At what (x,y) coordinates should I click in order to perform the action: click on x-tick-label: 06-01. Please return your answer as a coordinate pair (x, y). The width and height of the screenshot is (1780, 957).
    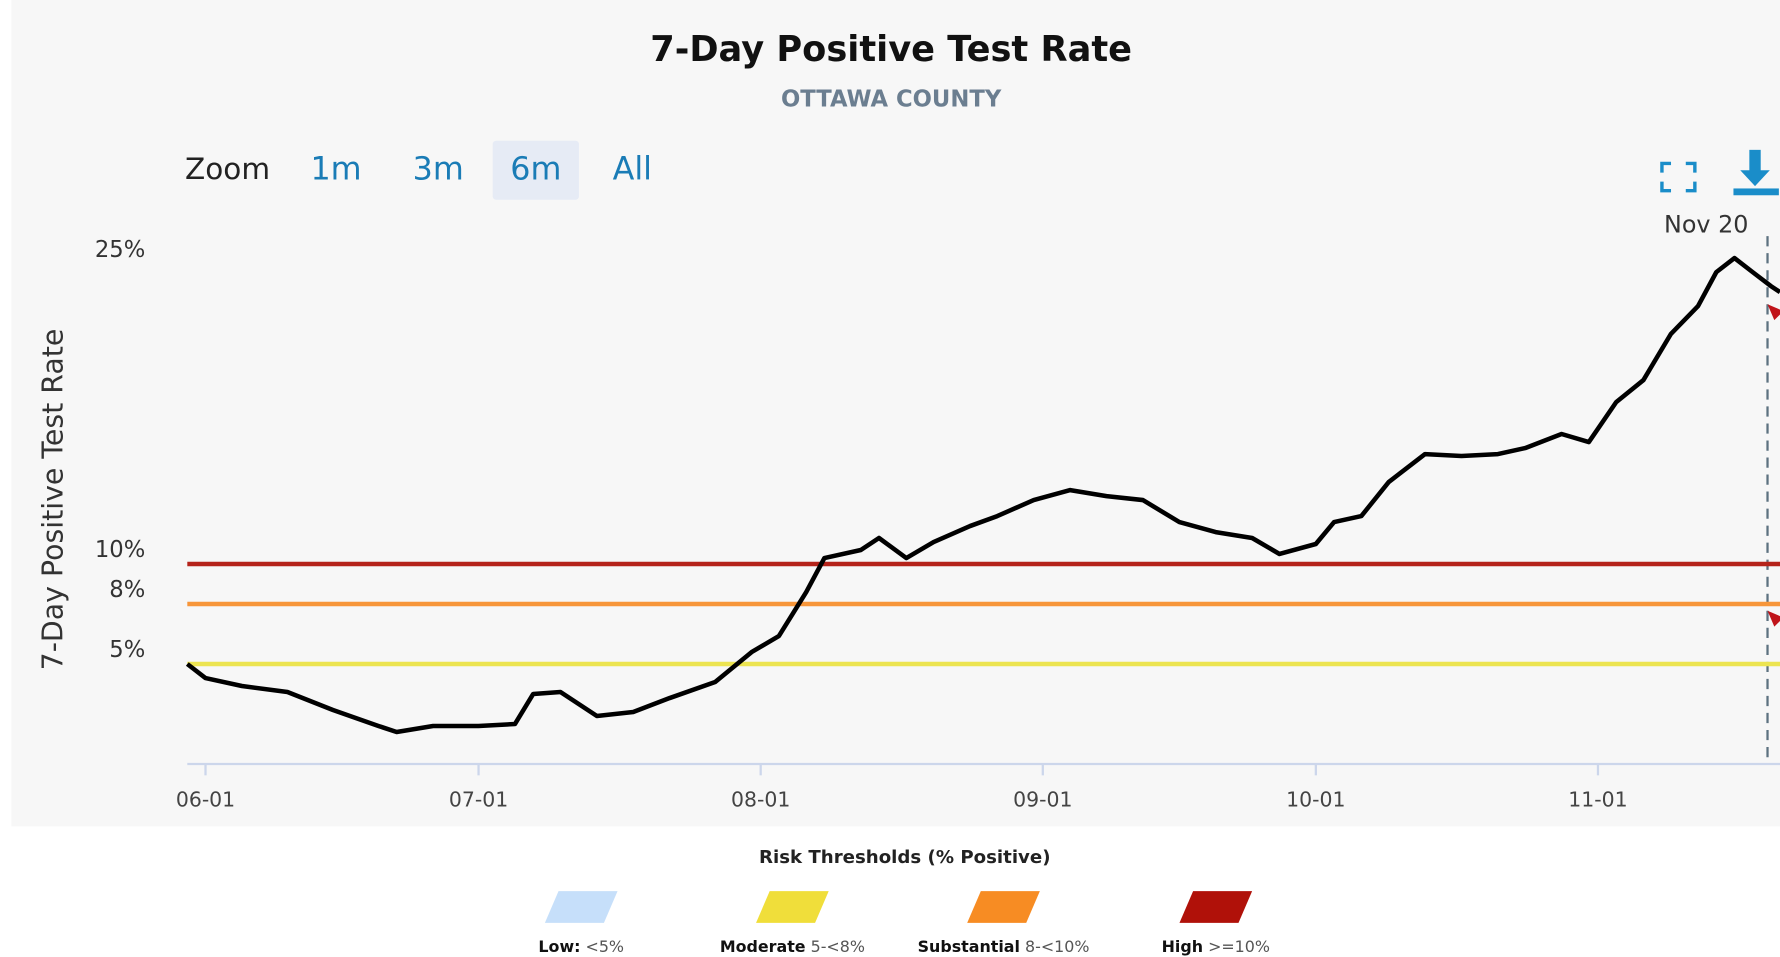
    Looking at the image, I should click on (205, 799).